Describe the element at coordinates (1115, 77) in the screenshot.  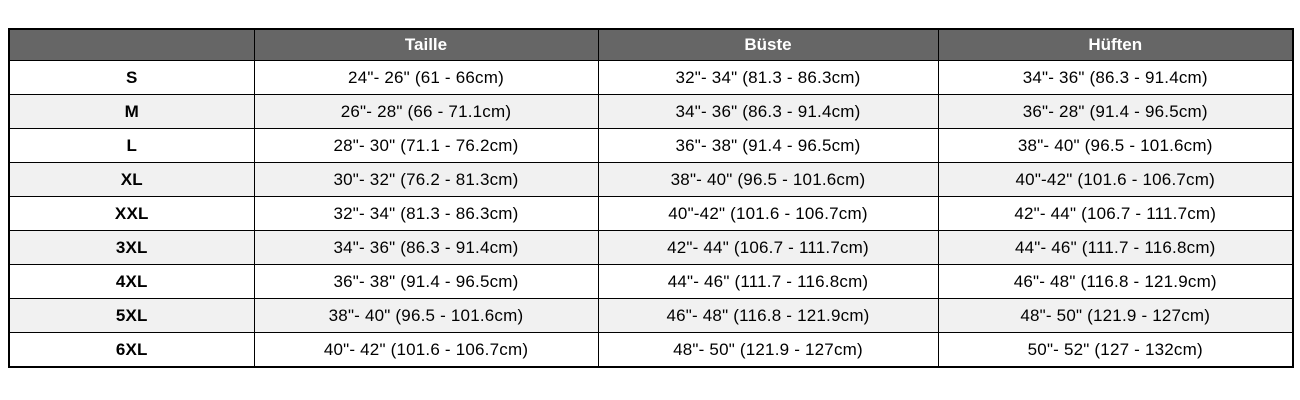
I see `hueften-cell: 34"- 36" (86.3 - 91.4cm)` at that location.